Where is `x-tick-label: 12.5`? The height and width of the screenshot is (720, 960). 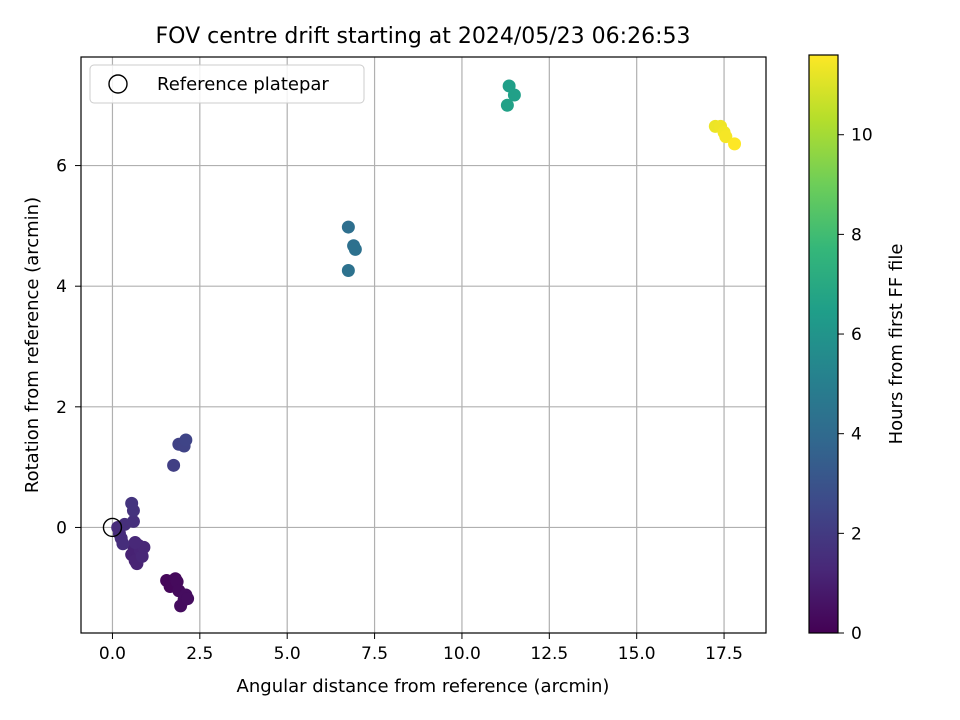
x-tick-label: 12.5 is located at coordinates (549, 654).